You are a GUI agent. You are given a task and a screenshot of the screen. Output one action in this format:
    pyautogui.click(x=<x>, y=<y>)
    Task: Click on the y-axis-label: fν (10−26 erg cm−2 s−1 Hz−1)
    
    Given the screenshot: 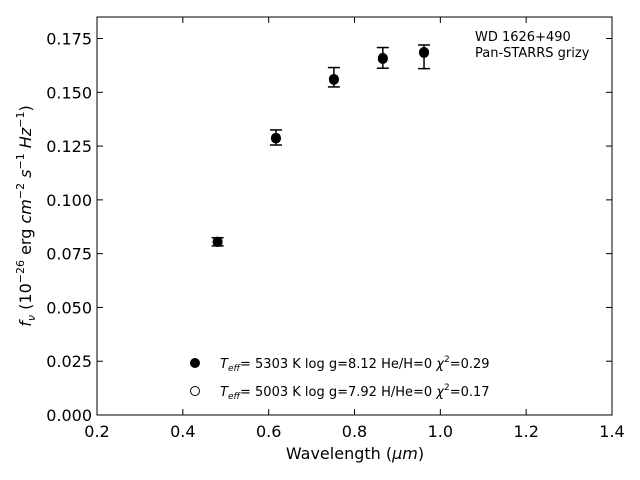 What is the action you would take?
    pyautogui.click(x=26, y=215)
    